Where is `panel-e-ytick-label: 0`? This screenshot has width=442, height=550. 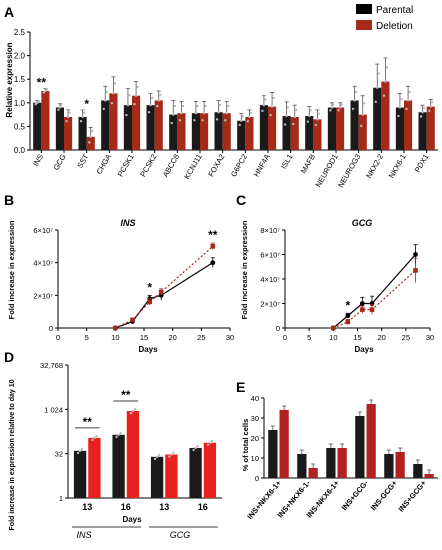
panel-e-ytick-label: 0 is located at coordinates (257, 478).